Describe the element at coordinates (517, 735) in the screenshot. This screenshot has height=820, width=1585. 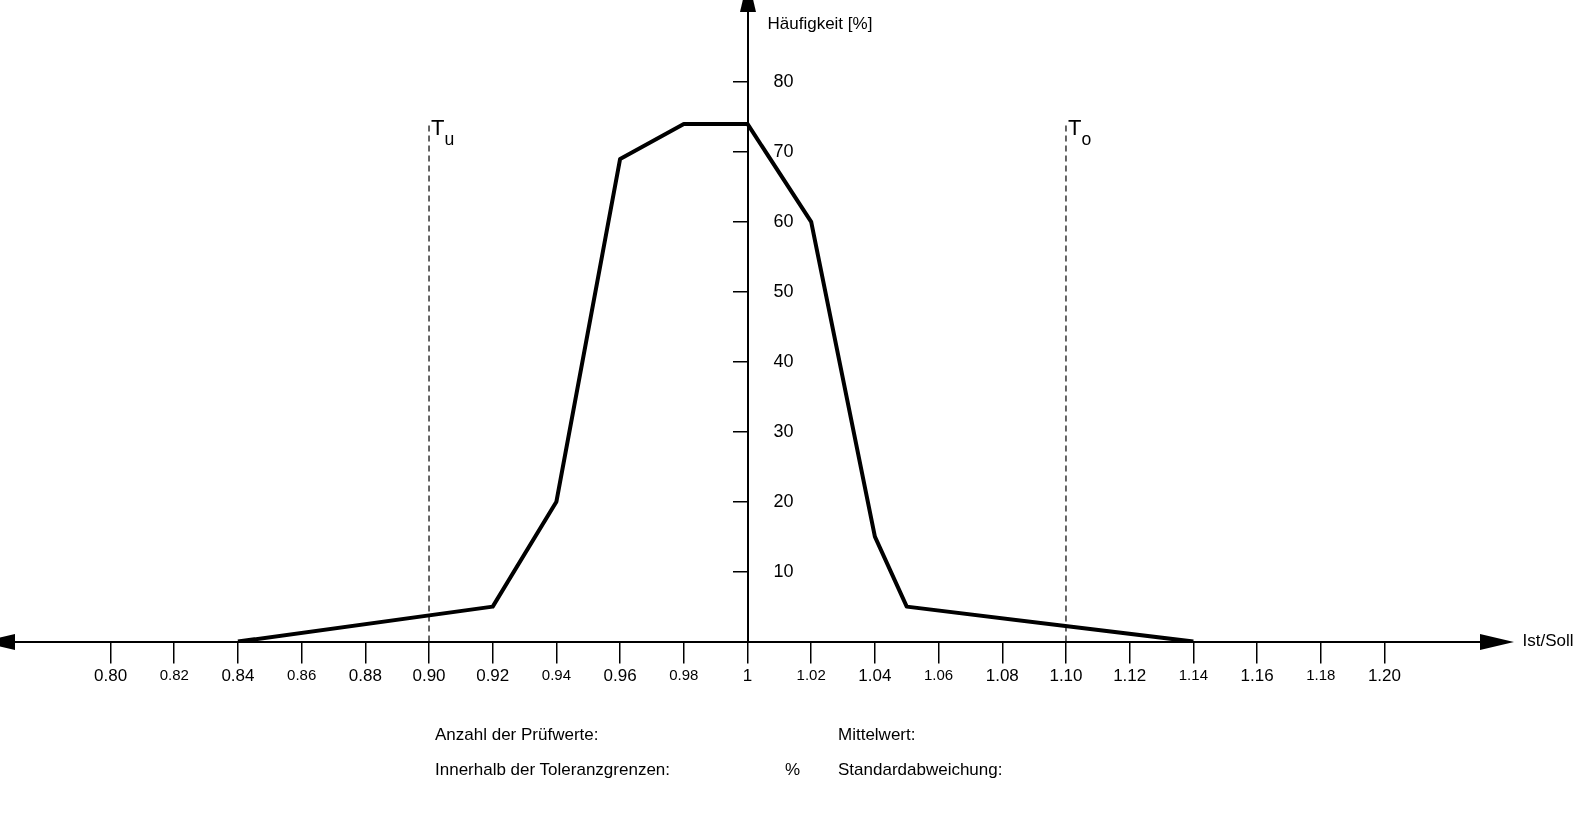
I see `text: Anzahl der Prüfwerte:` at that location.